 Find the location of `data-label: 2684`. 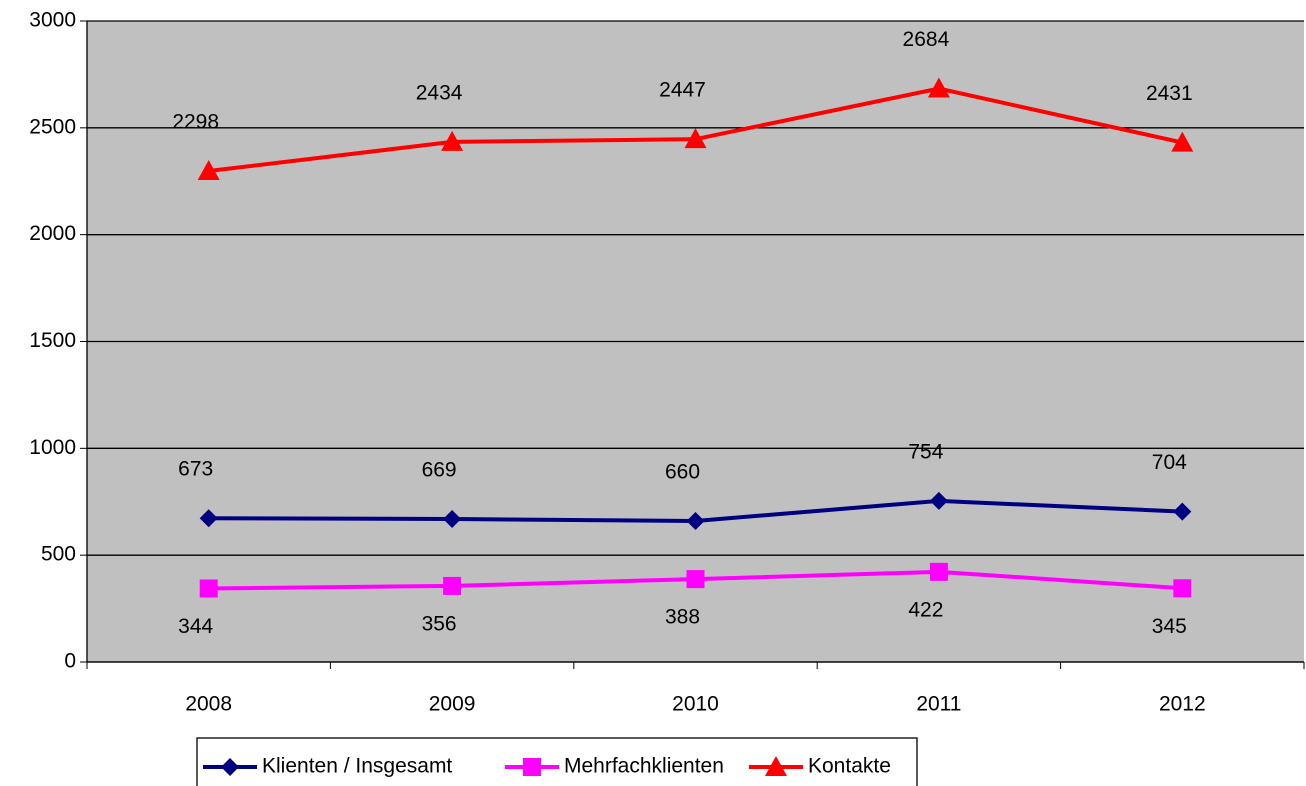

data-label: 2684 is located at coordinates (926, 39).